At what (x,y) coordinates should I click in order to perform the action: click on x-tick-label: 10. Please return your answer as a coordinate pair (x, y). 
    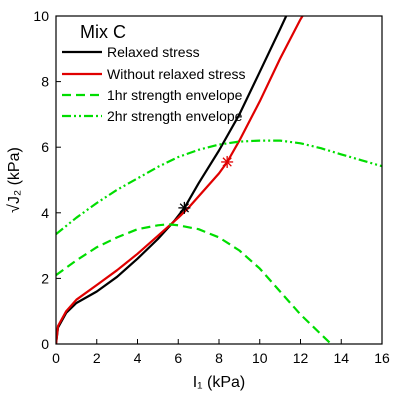
    Looking at the image, I should click on (260, 358).